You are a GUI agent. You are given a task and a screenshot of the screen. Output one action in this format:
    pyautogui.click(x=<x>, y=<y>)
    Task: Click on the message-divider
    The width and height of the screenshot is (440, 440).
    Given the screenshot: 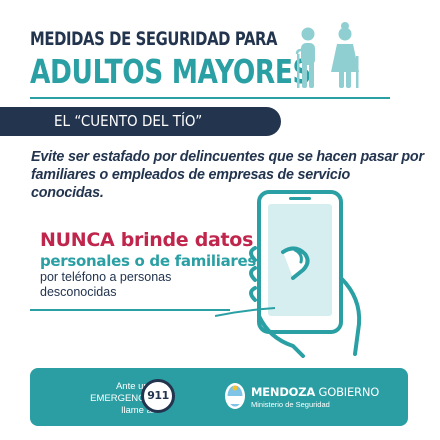 What is the action you would take?
    pyautogui.click(x=130, y=310)
    